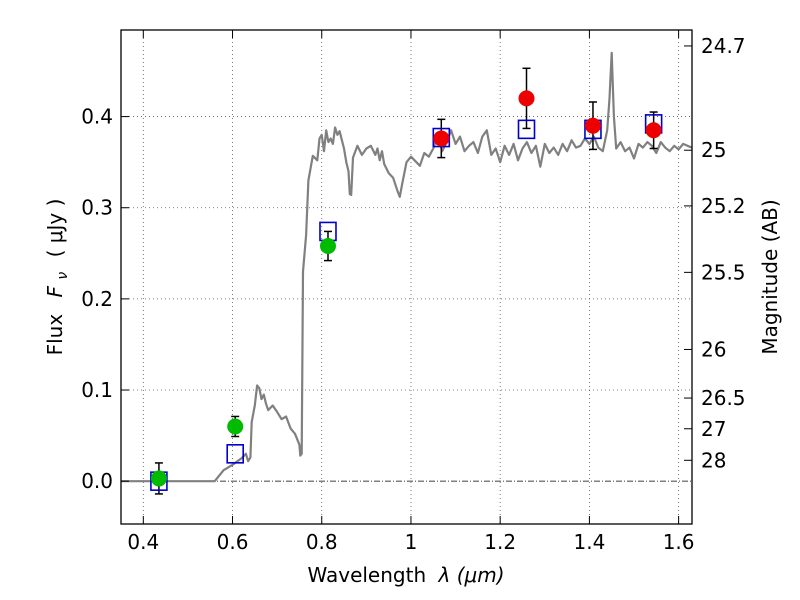  Describe the element at coordinates (723, 398) in the screenshot. I see `magnitude-tick-label: 26.5` at that location.